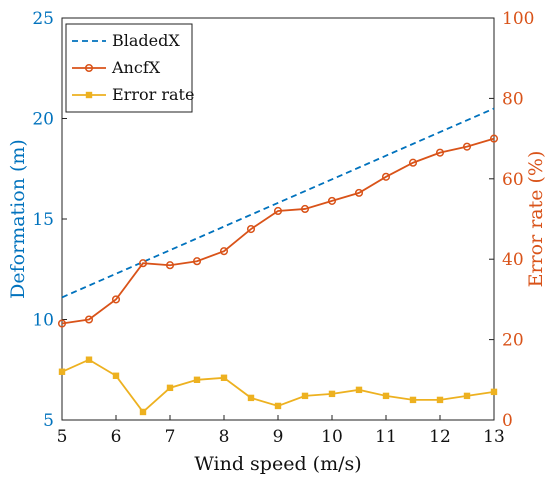 The width and height of the screenshot is (550, 480). I want to click on left-y-tick-label: 5, so click(48, 421).